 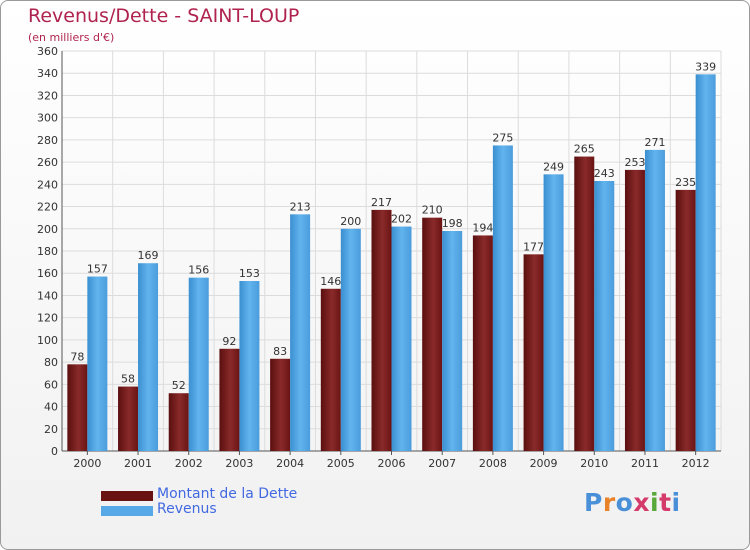 What do you see at coordinates (51, 362) in the screenshot?
I see `y-tick-label: 80` at bounding box center [51, 362].